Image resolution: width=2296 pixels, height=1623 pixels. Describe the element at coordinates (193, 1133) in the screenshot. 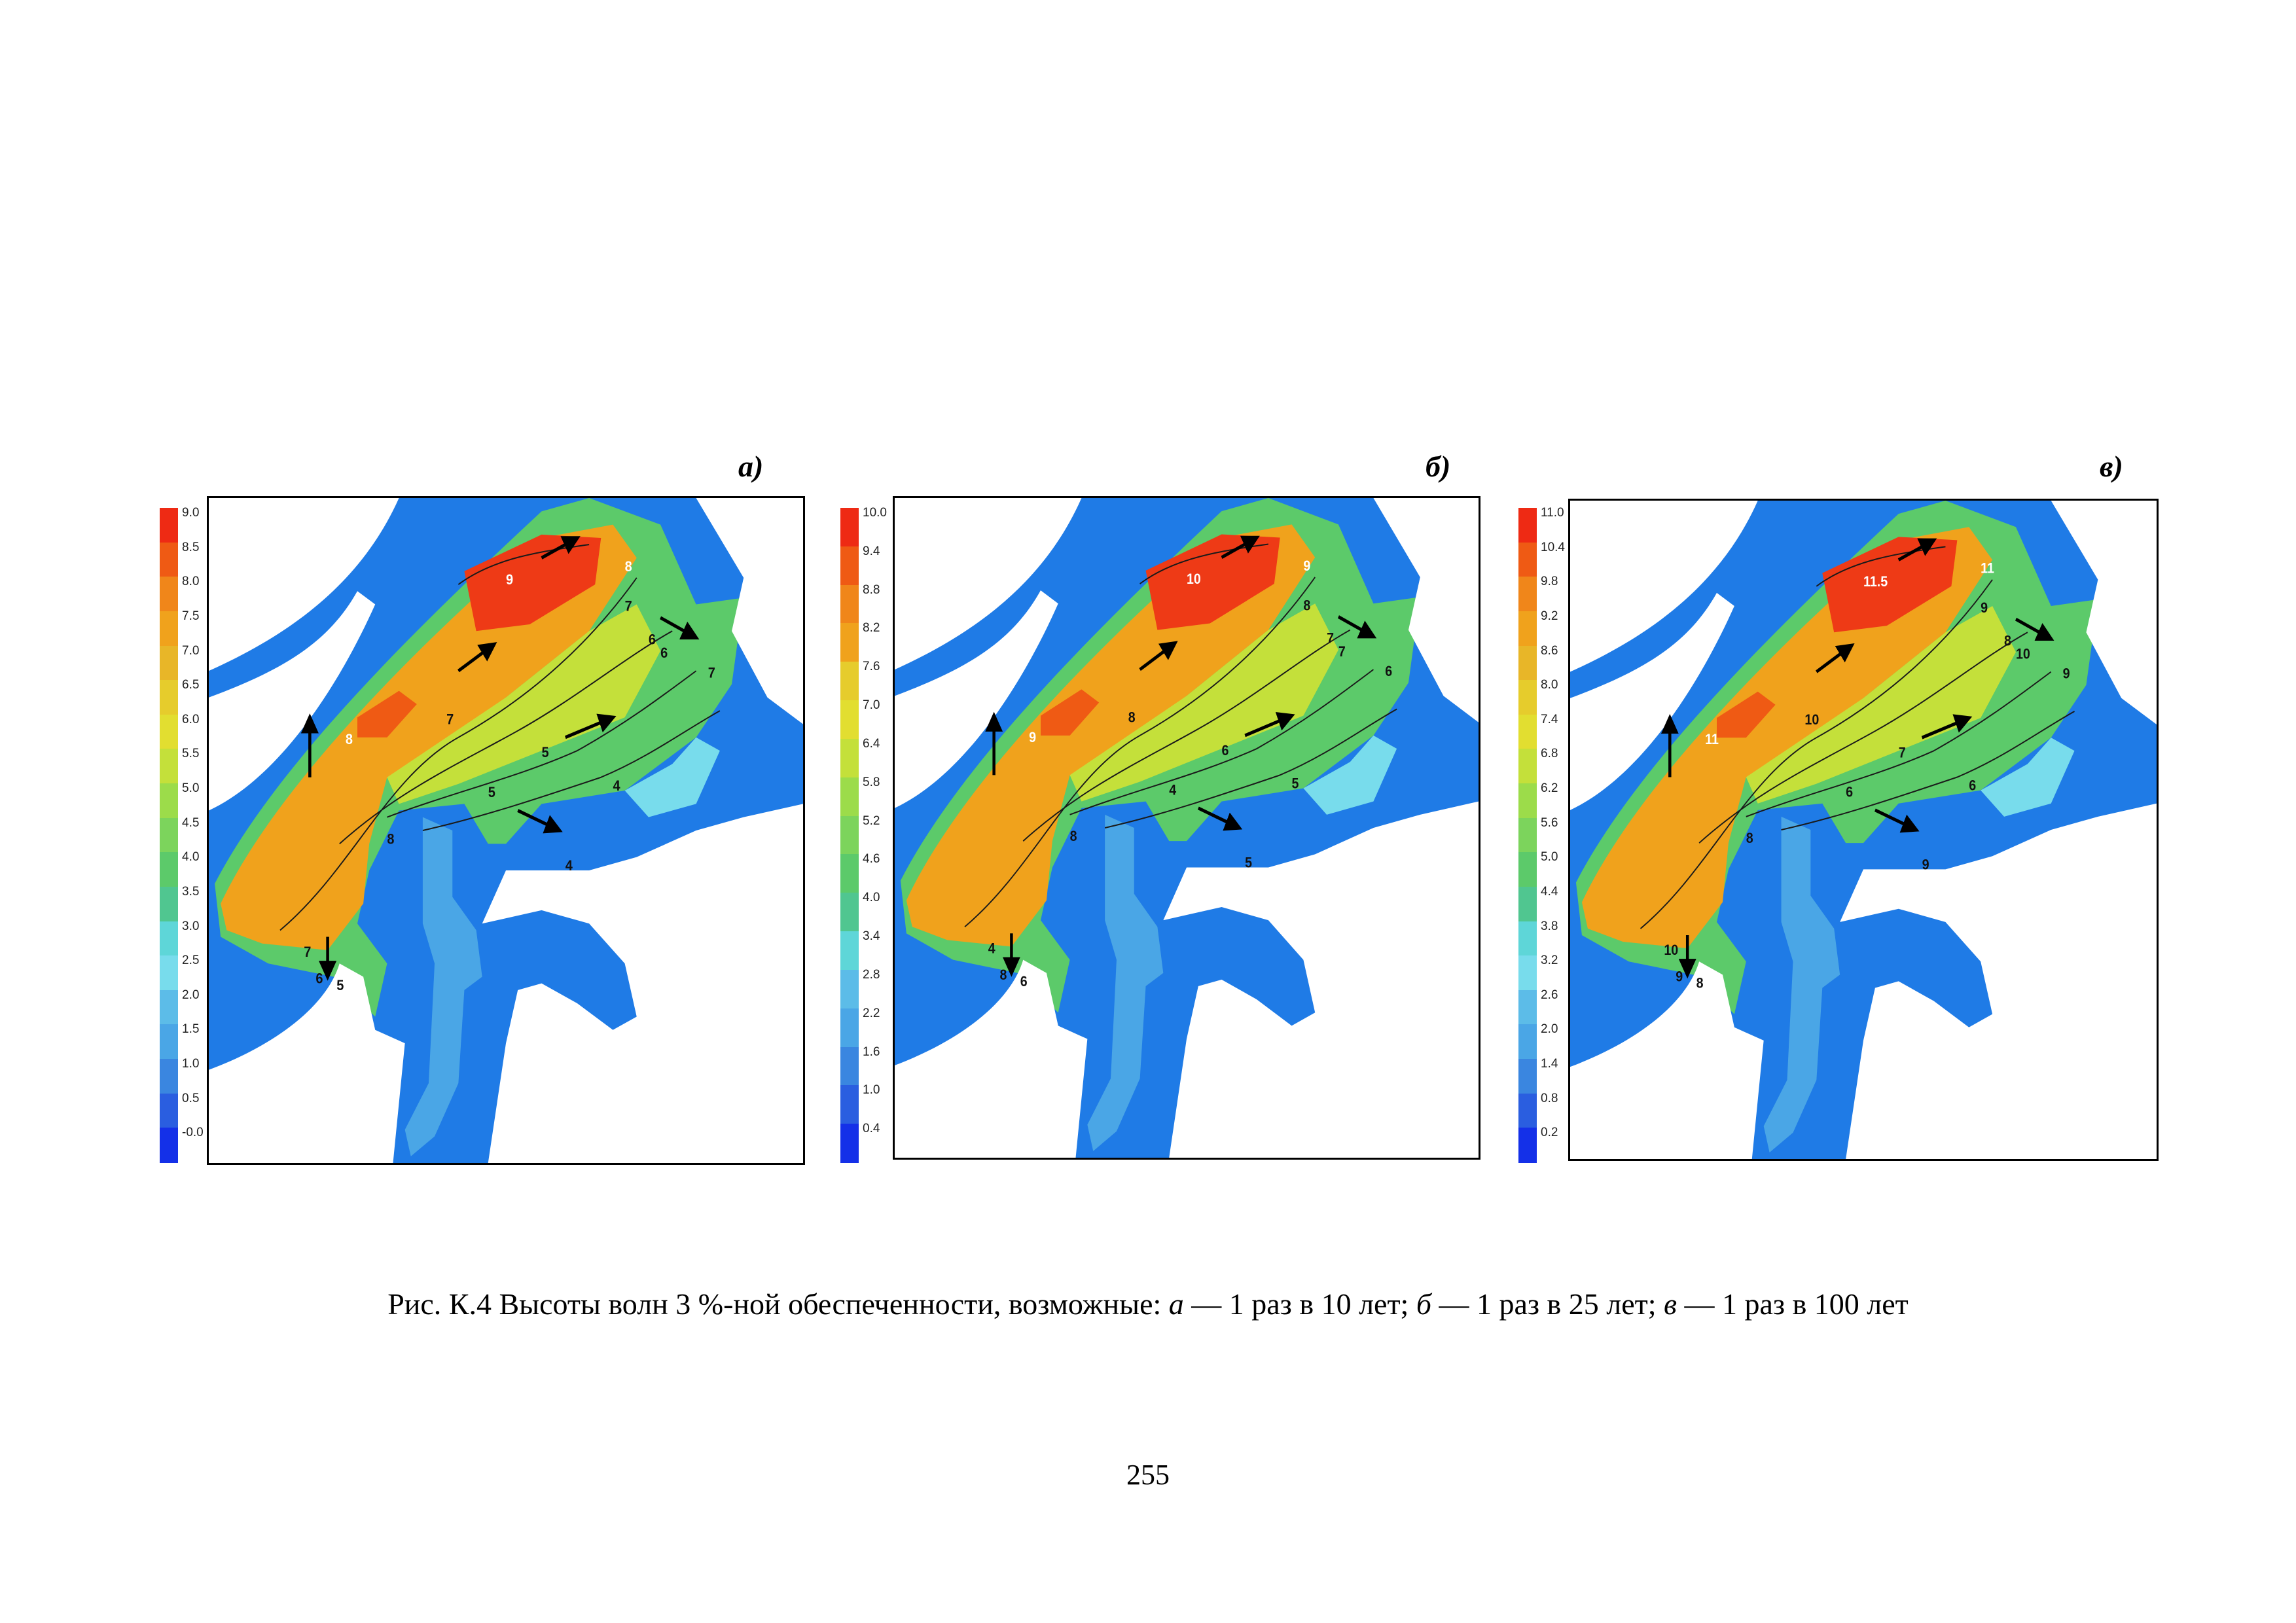

I see `legend-tick: -0.0` at that location.